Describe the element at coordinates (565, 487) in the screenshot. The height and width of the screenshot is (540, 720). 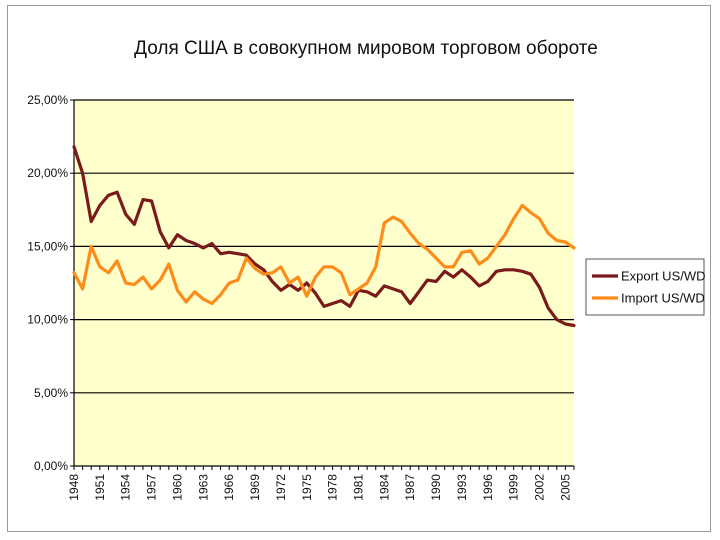
I see `x-tick-label: 2005` at that location.